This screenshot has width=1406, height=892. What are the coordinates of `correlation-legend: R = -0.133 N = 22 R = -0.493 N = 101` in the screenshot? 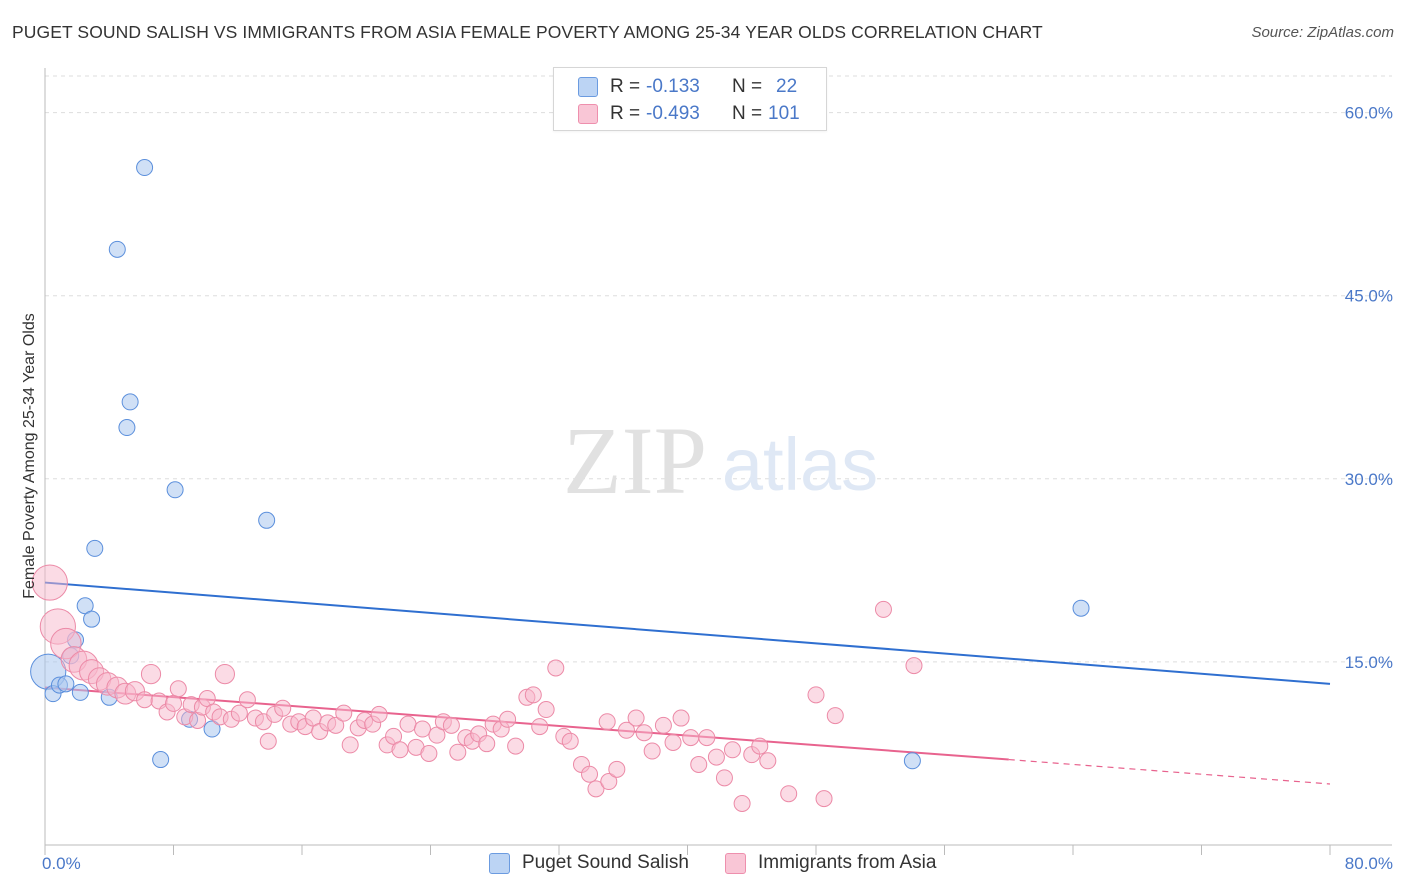 It's located at (690, 99).